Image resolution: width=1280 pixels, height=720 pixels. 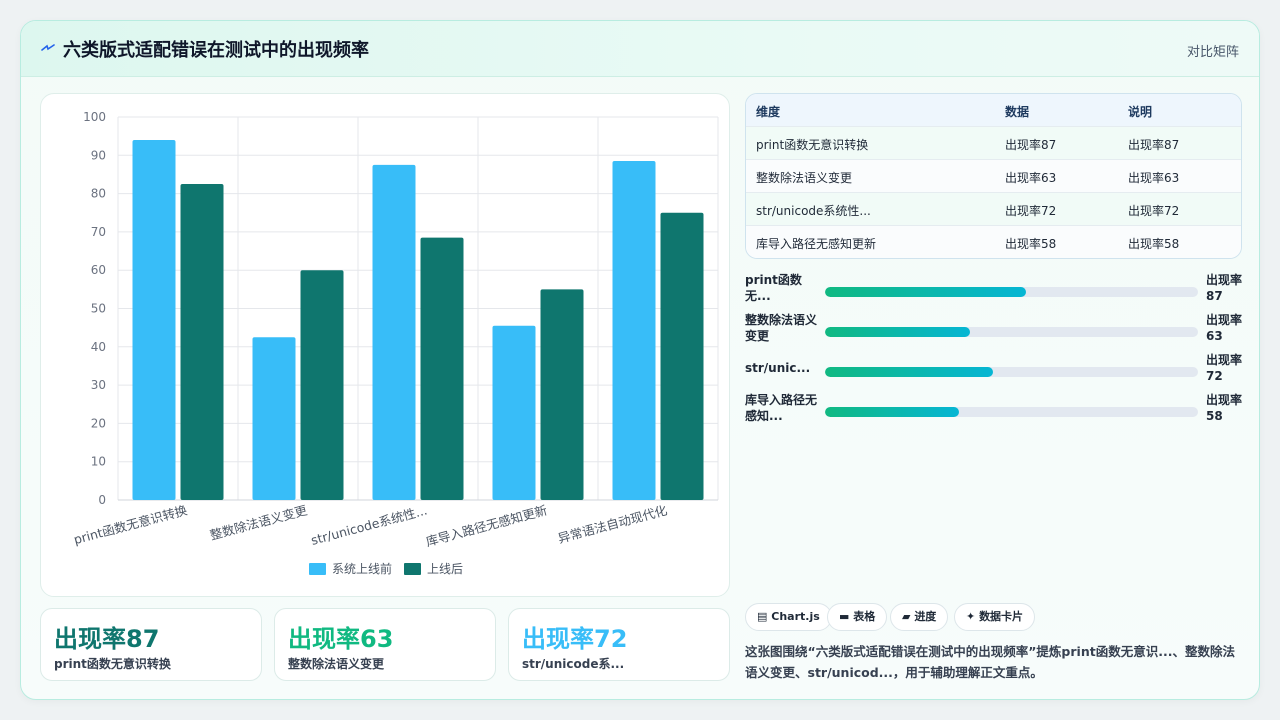 I want to click on progress-row: print函数无... 出现率87, so click(x=995, y=292).